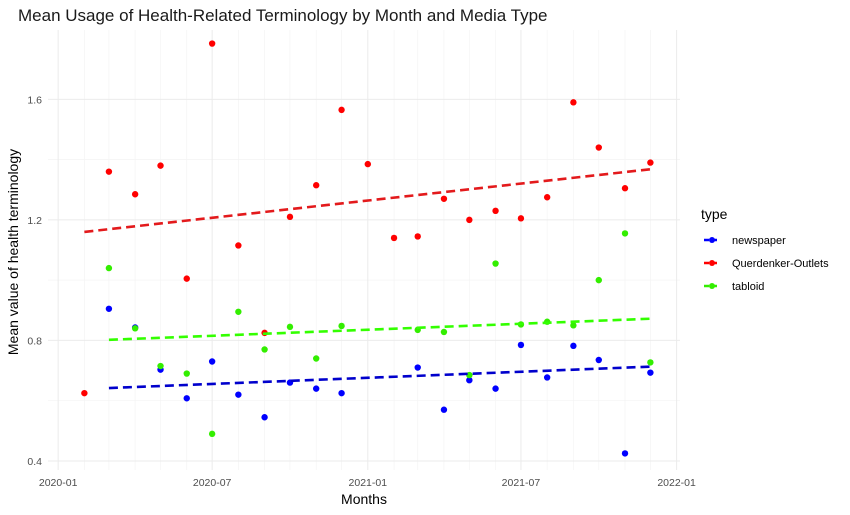 This screenshot has width=850, height=515. I want to click on x-axis-title: Months, so click(364, 499).